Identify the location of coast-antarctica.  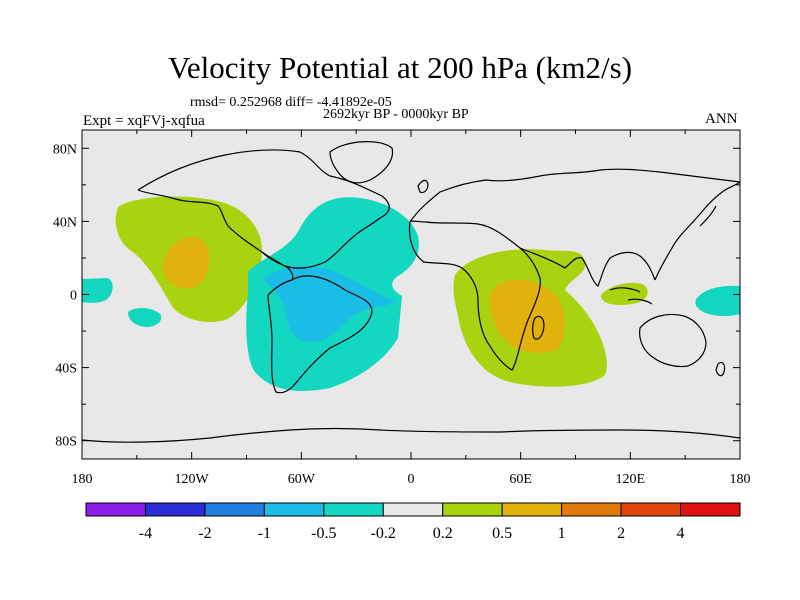
(411, 435).